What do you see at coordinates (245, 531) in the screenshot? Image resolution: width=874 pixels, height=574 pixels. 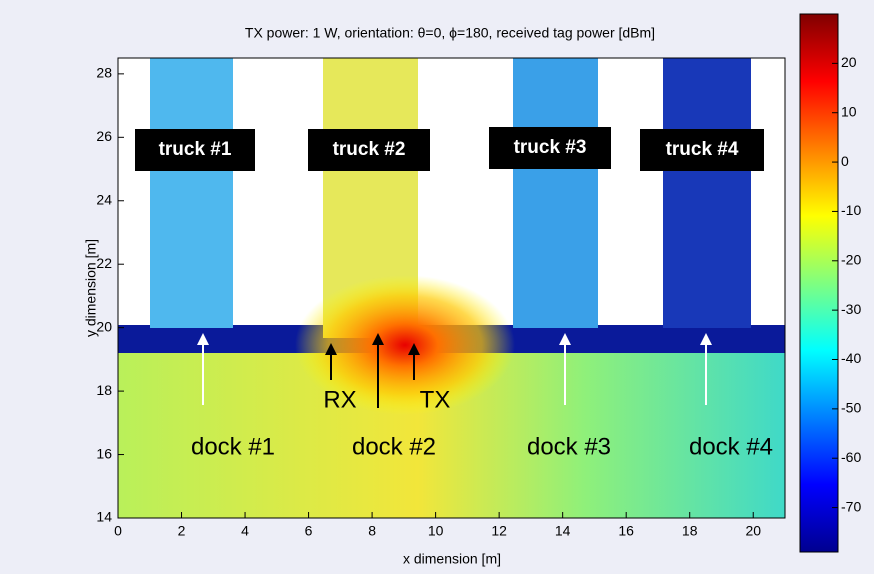 I see `x-tick-label: 4` at bounding box center [245, 531].